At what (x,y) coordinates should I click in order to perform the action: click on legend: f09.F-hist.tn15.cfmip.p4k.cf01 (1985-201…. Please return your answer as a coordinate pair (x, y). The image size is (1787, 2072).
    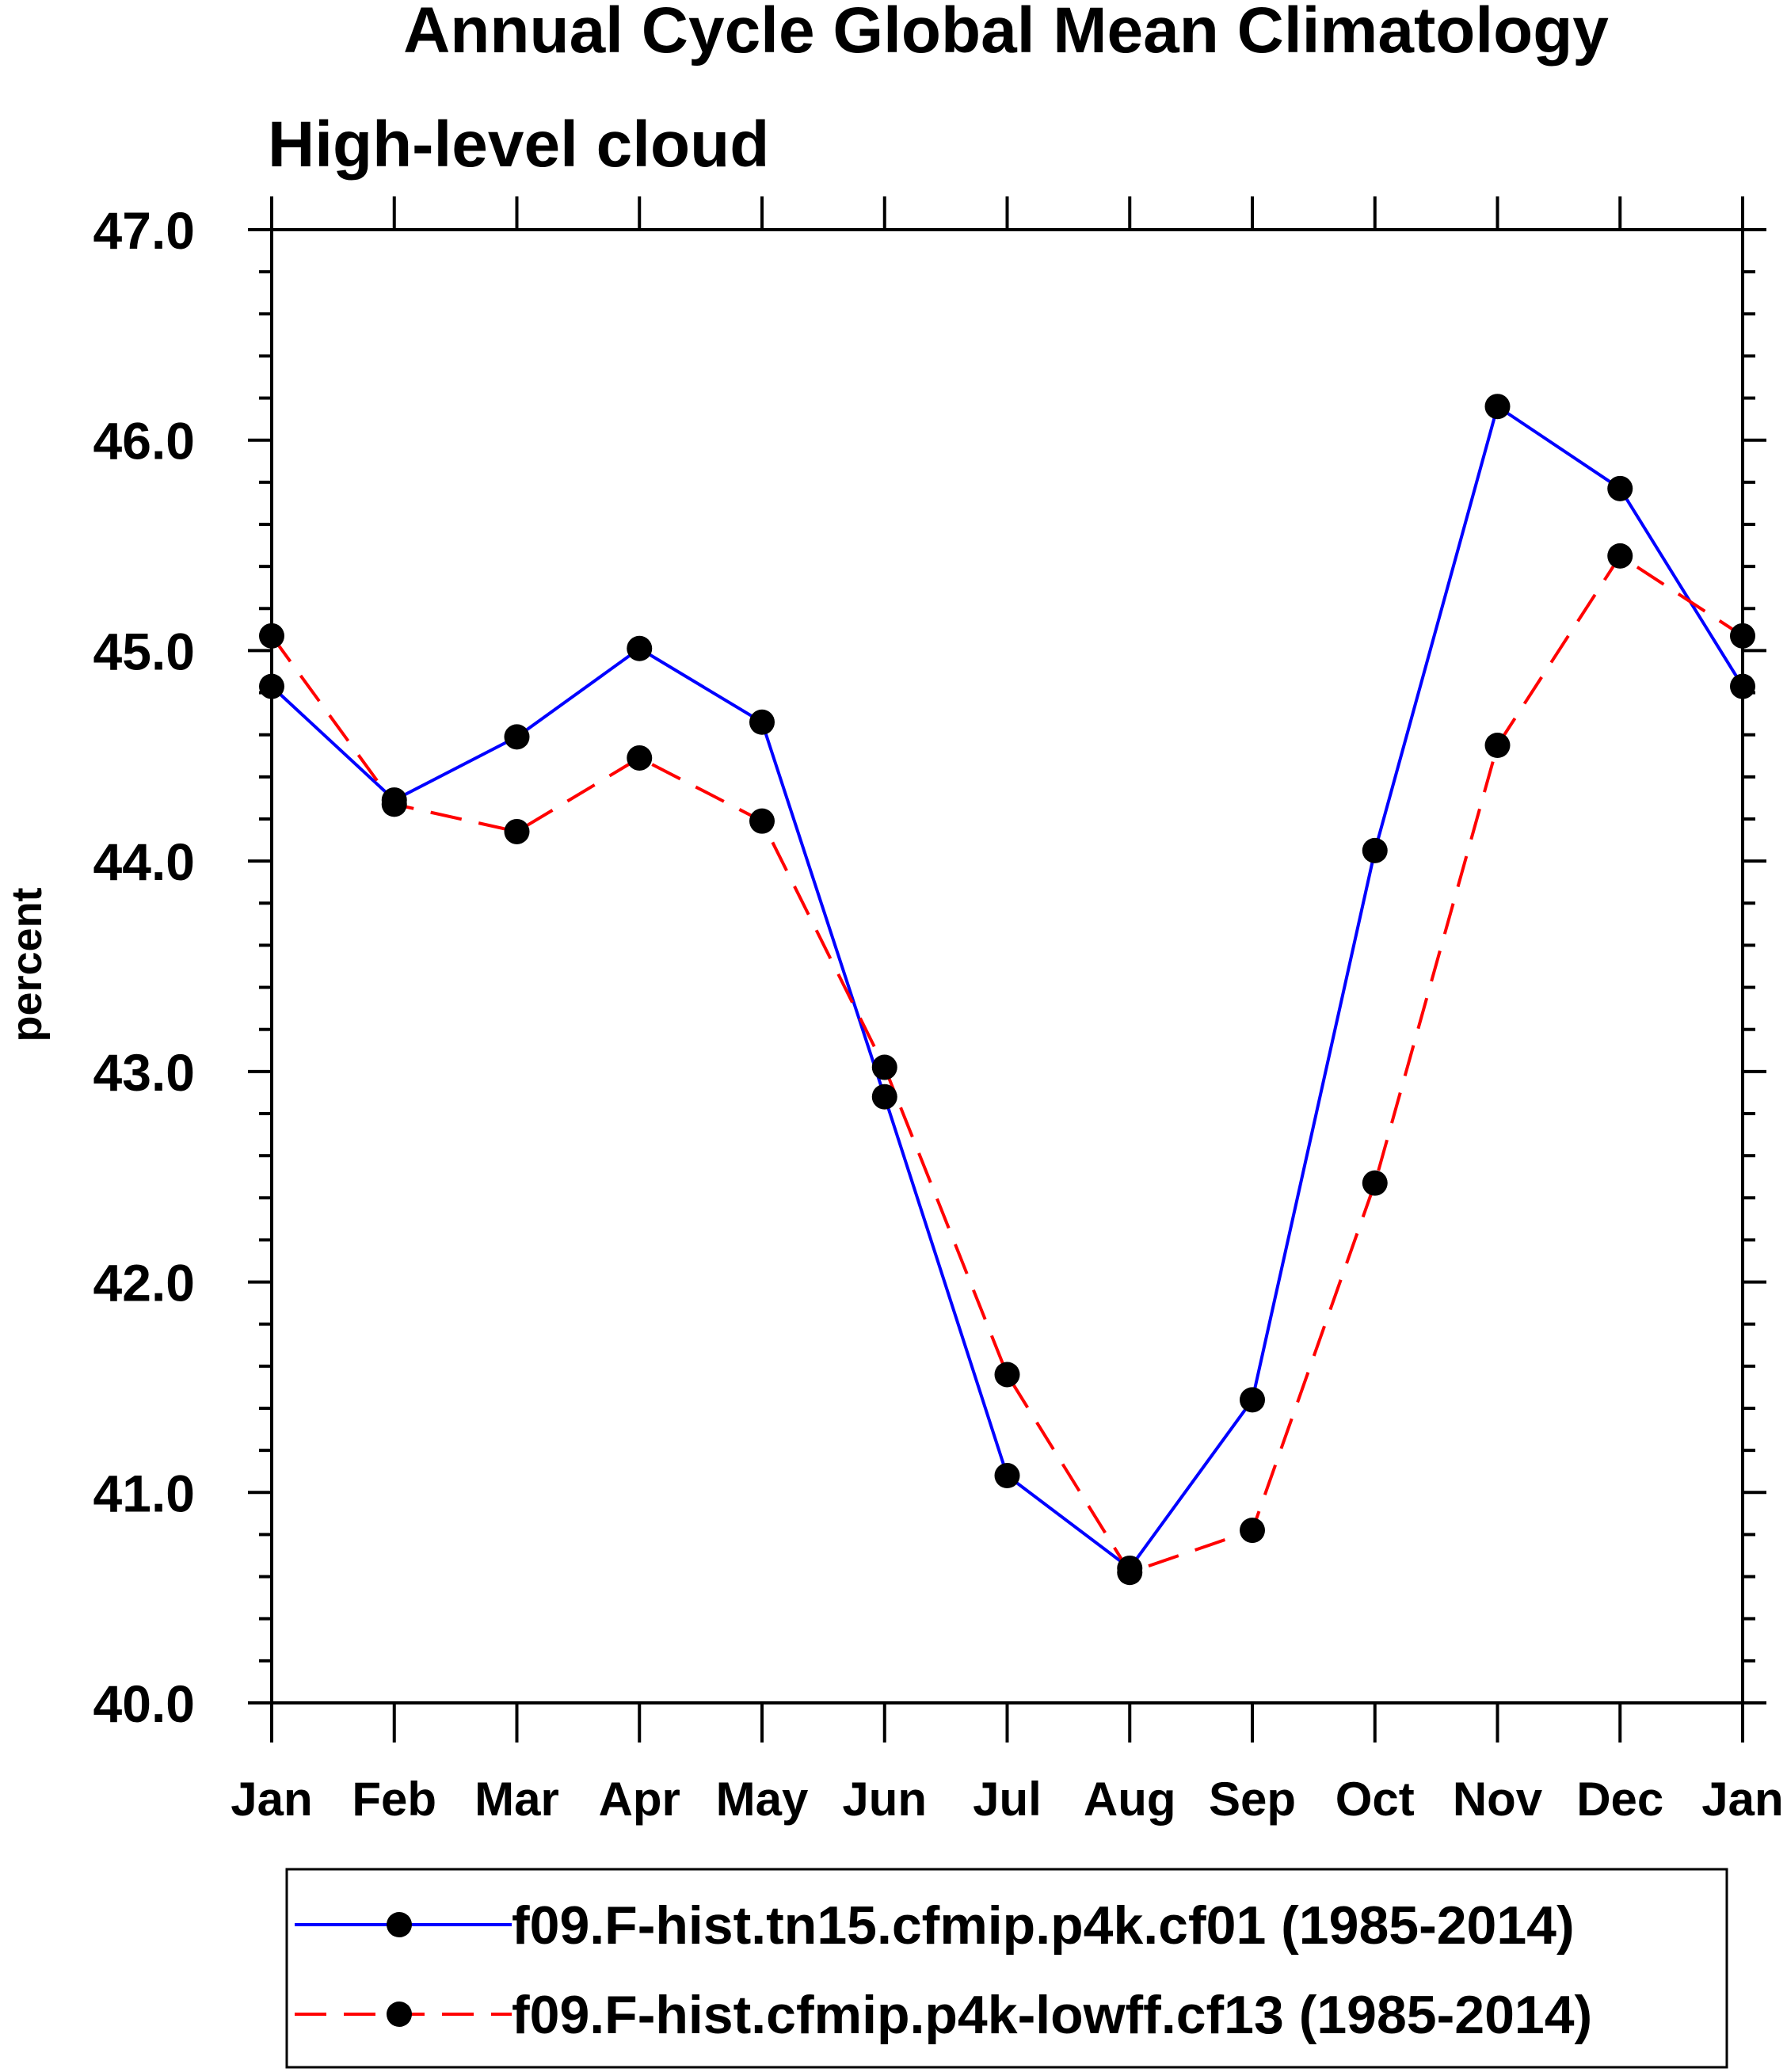
    Looking at the image, I should click on (1006, 1968).